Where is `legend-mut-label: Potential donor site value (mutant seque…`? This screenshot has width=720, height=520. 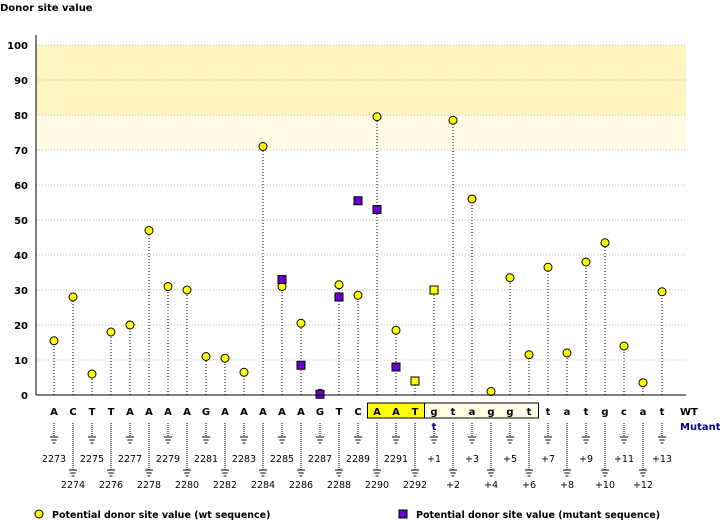 legend-mut-label: Potential donor site value (mutant seque… is located at coordinates (538, 515).